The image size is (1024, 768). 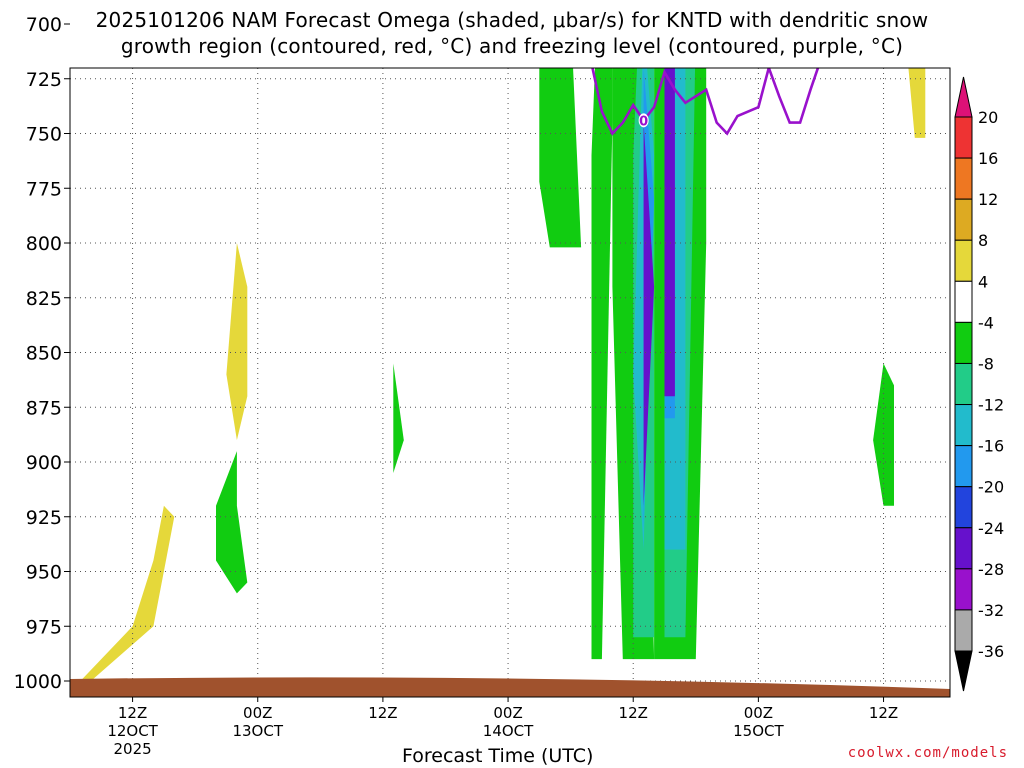 What do you see at coordinates (991, 487) in the screenshot?
I see `colorbar-label: -20` at bounding box center [991, 487].